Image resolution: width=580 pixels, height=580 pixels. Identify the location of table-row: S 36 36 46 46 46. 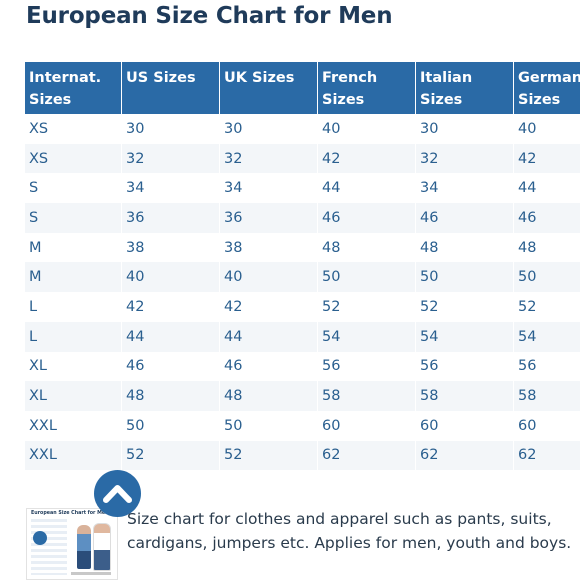
(302, 218).